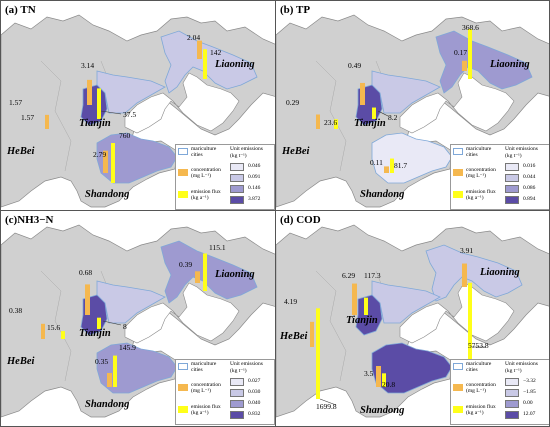  Describe the element at coordinates (318, 353) in the screenshot. I see `bar-hb_flux` at that location.